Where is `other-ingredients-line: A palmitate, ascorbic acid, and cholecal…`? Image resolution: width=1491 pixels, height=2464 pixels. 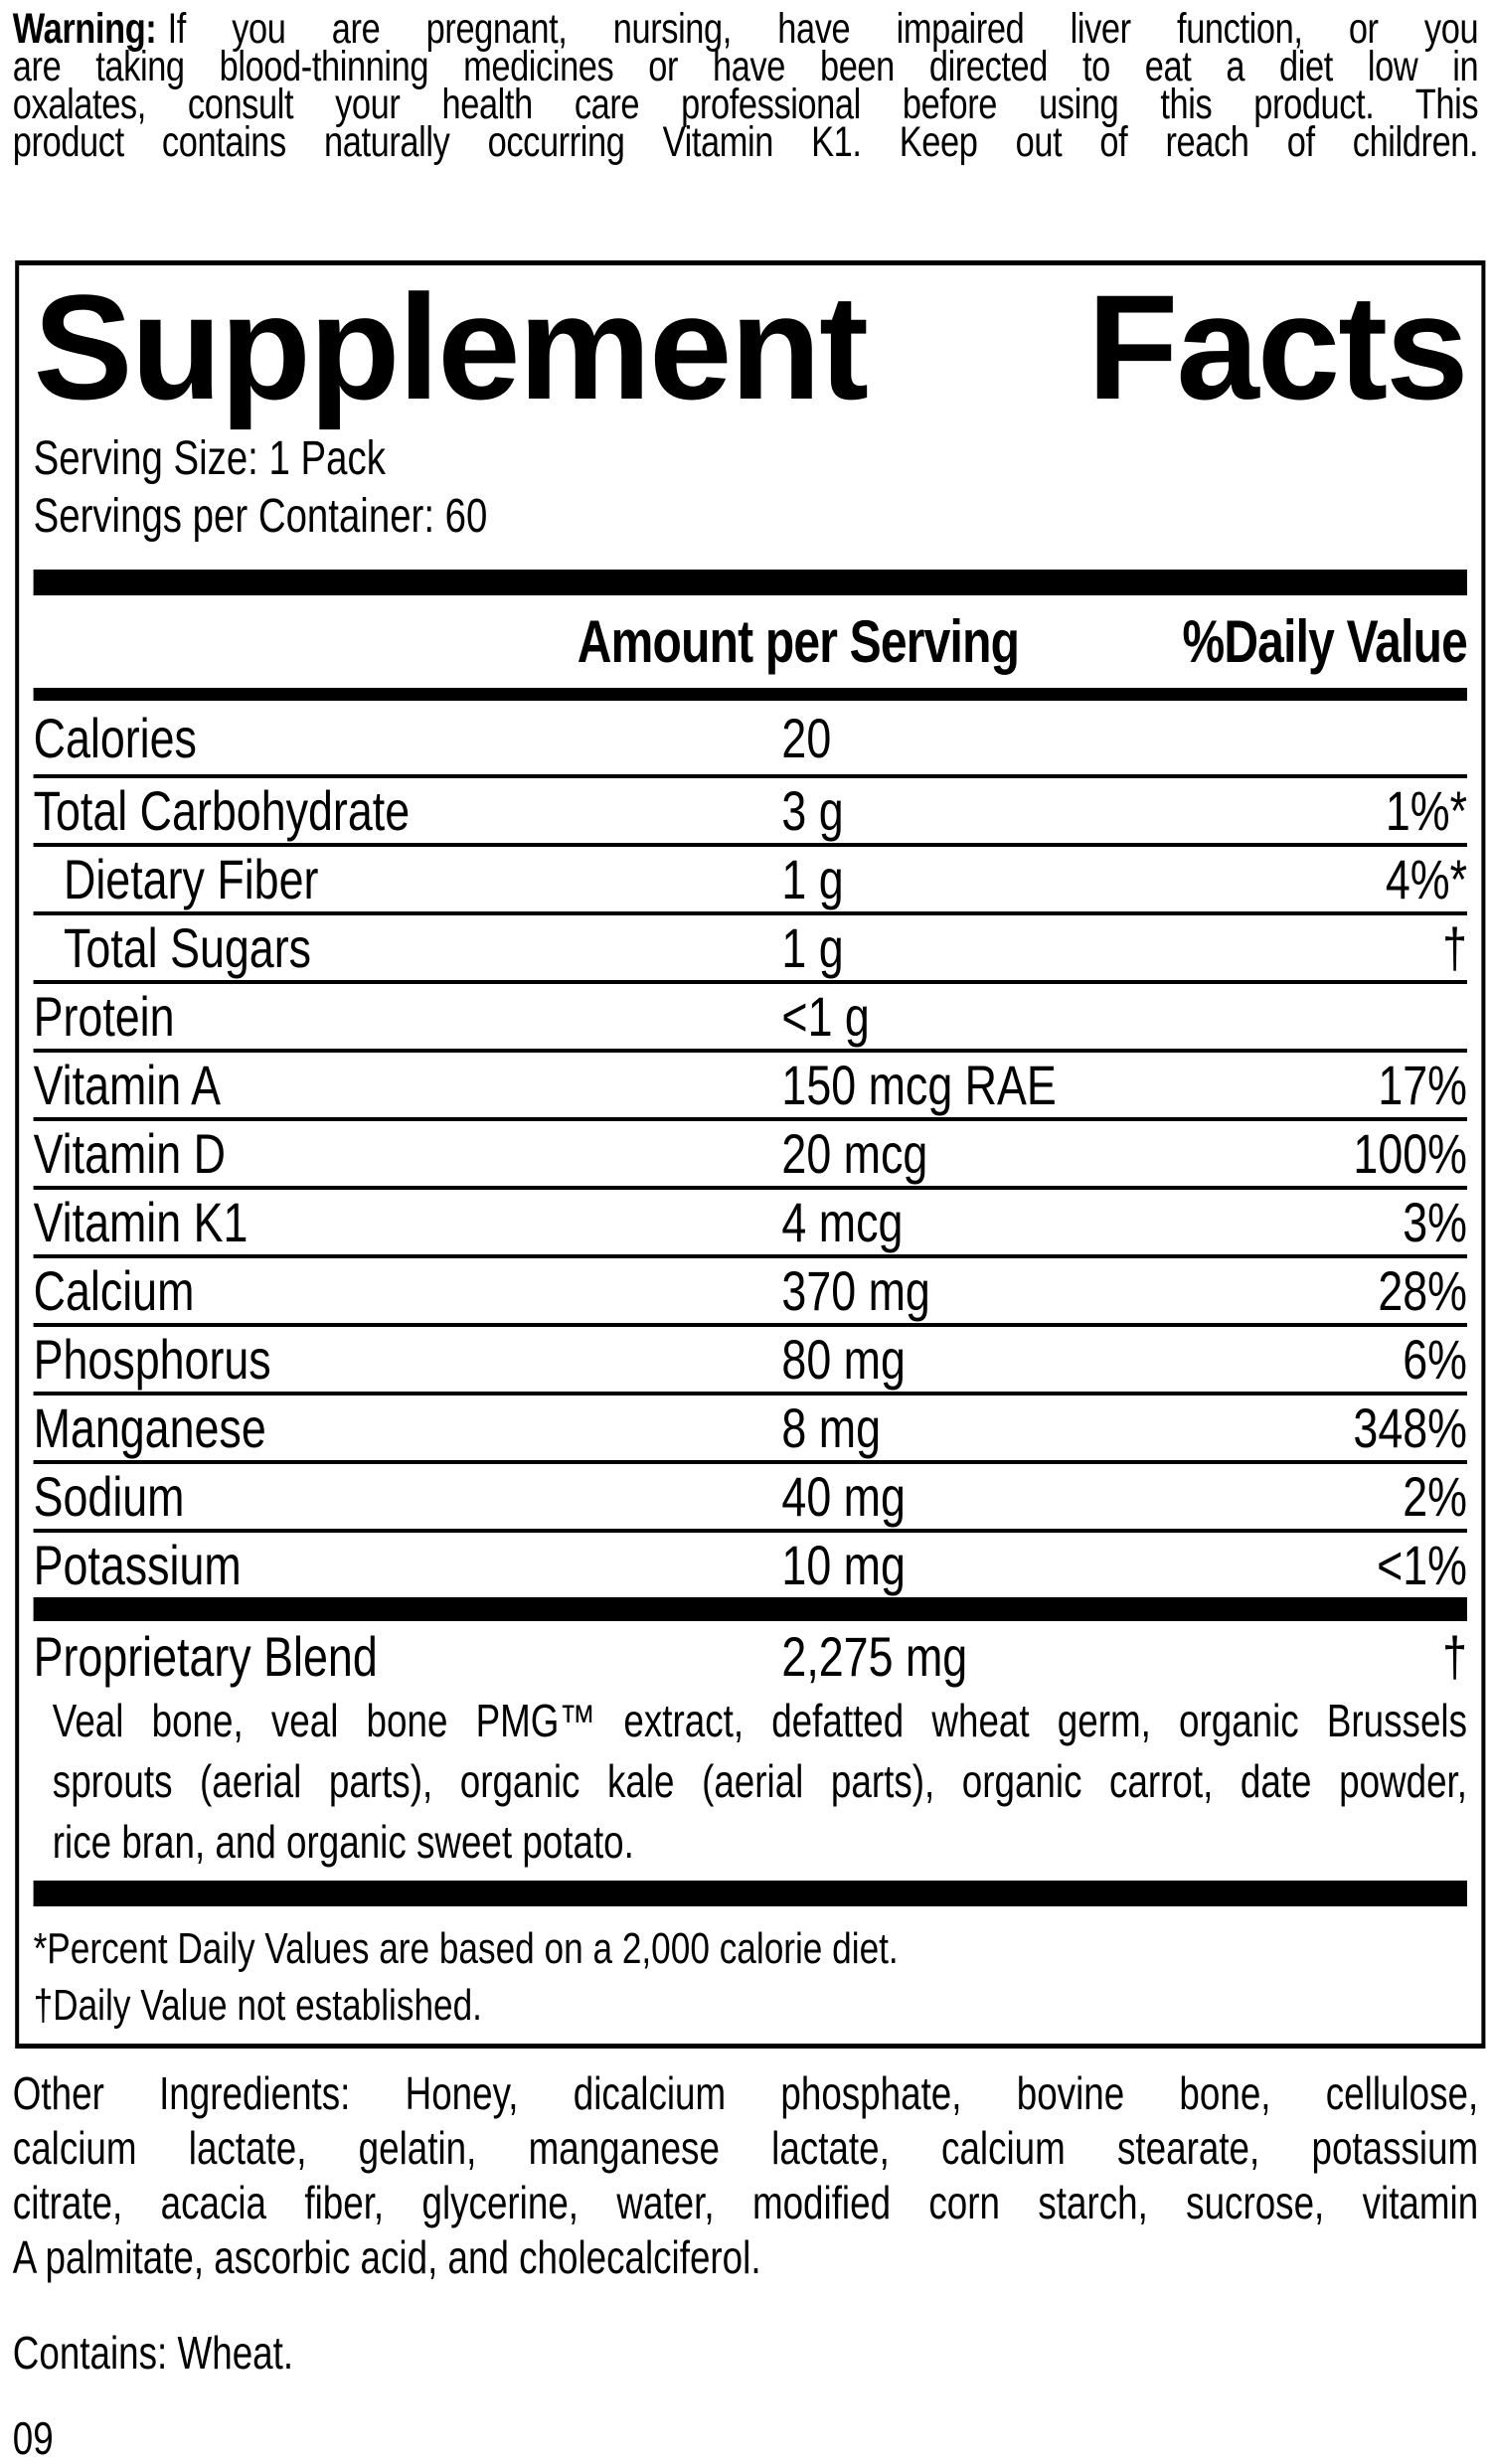
other-ingredients-line: A palmitate, ascorbic acid, and cholecal… is located at coordinates (386, 2257).